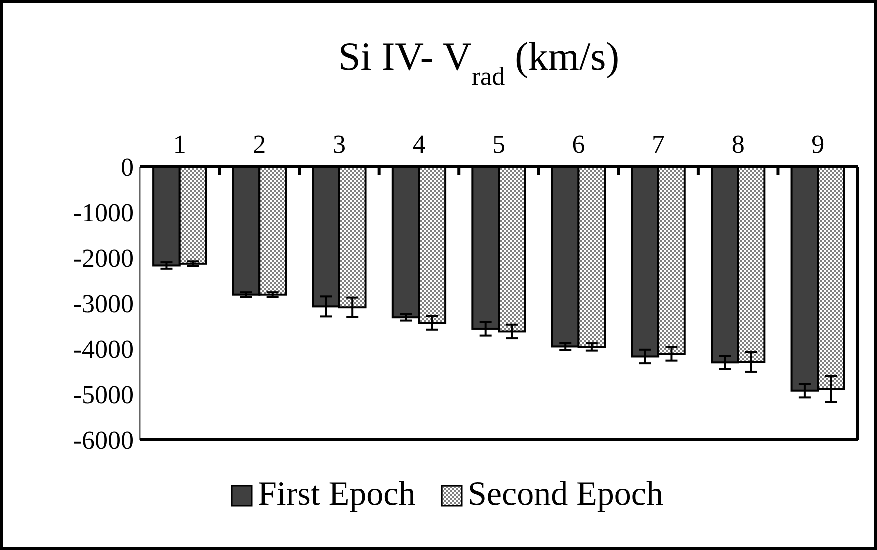 Image resolution: width=877 pixels, height=550 pixels. Describe the element at coordinates (103, 441) in the screenshot. I see `y-tick-label: -6000` at that location.